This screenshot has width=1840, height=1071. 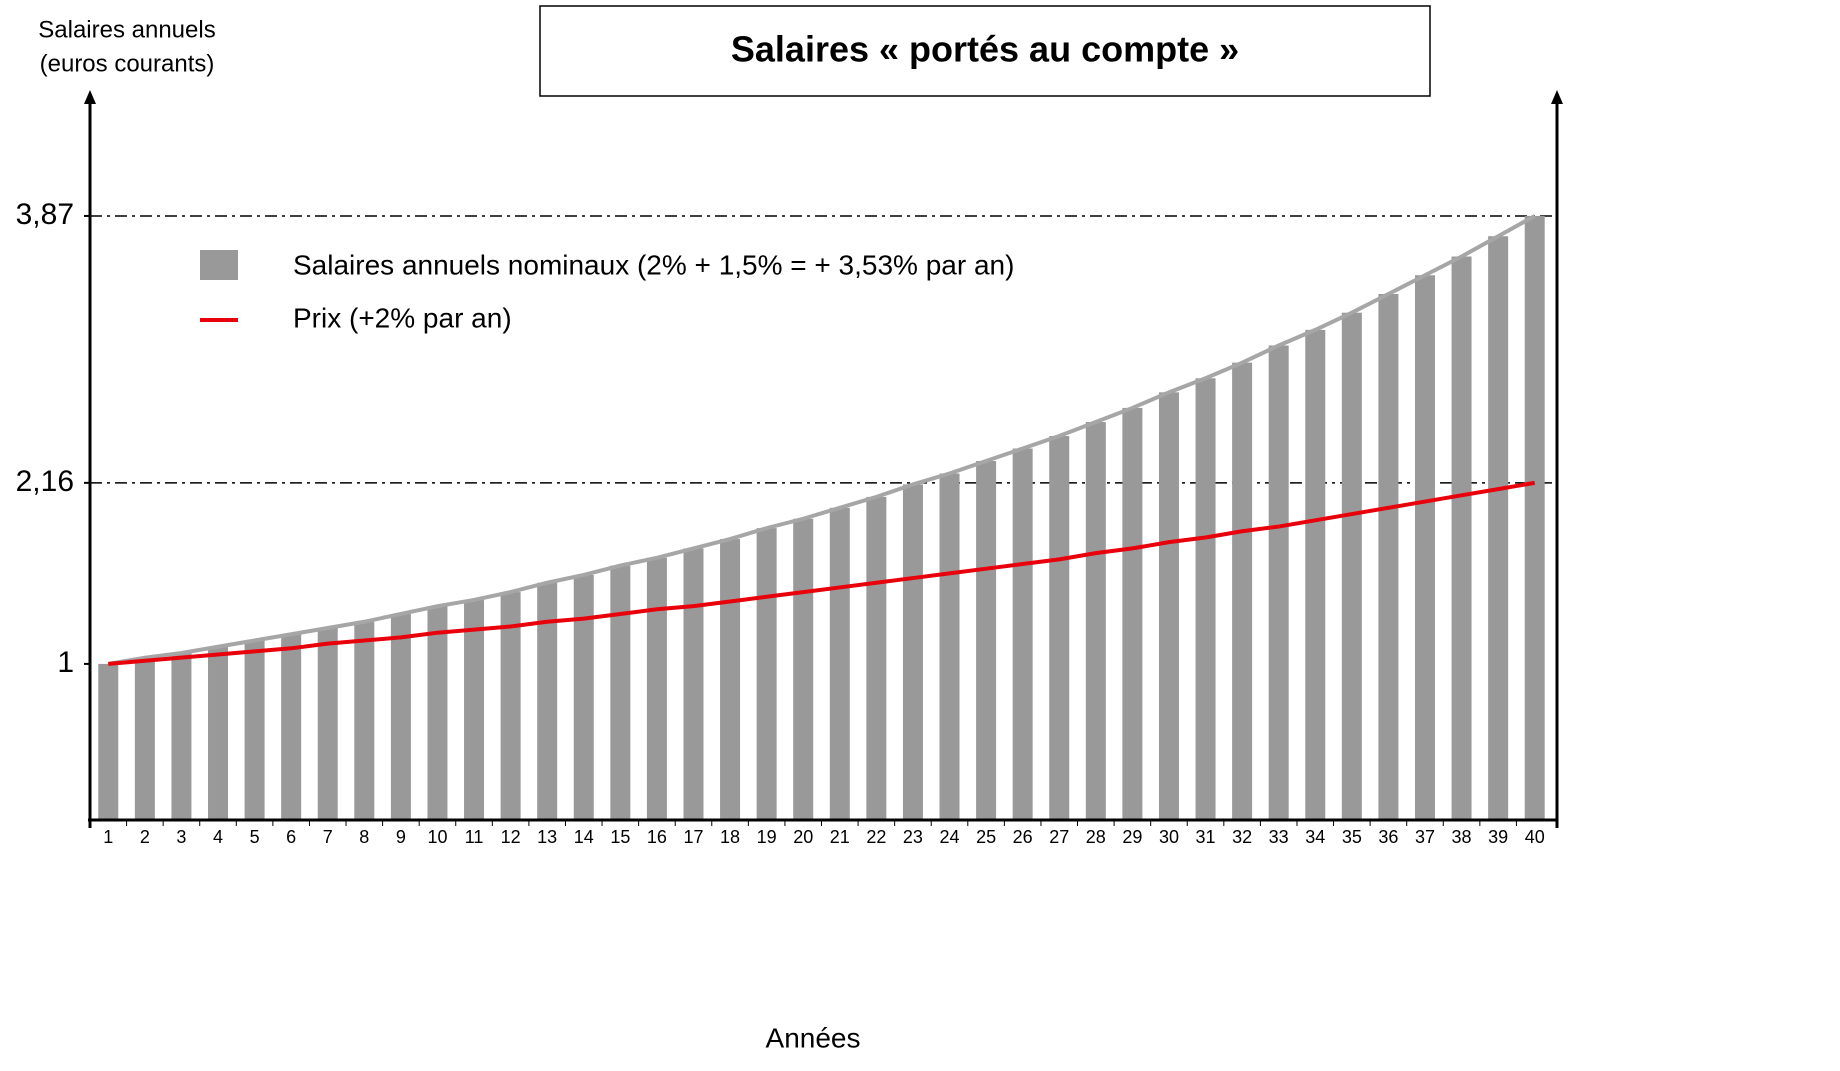 What do you see at coordinates (1315, 837) in the screenshot?
I see `x-tick-label: 34` at bounding box center [1315, 837].